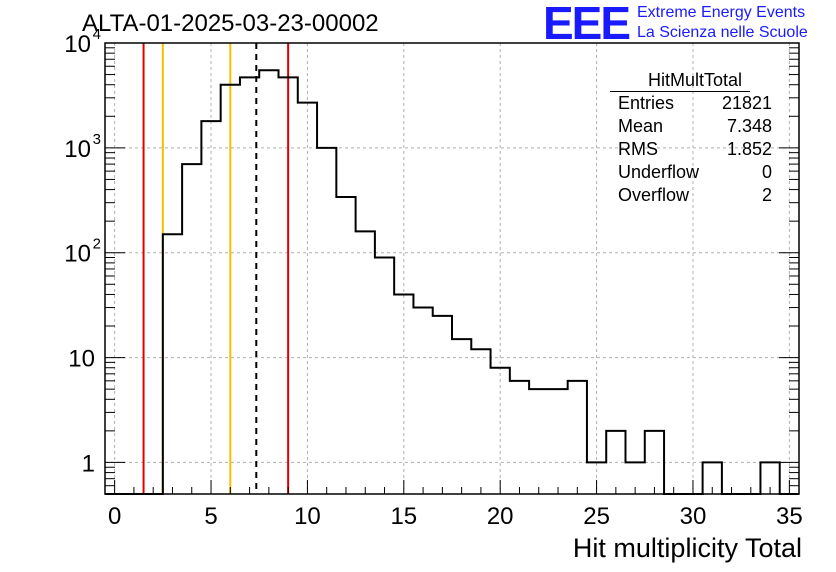  What do you see at coordinates (766, 172) in the screenshot?
I see `stats-value: 0` at bounding box center [766, 172].